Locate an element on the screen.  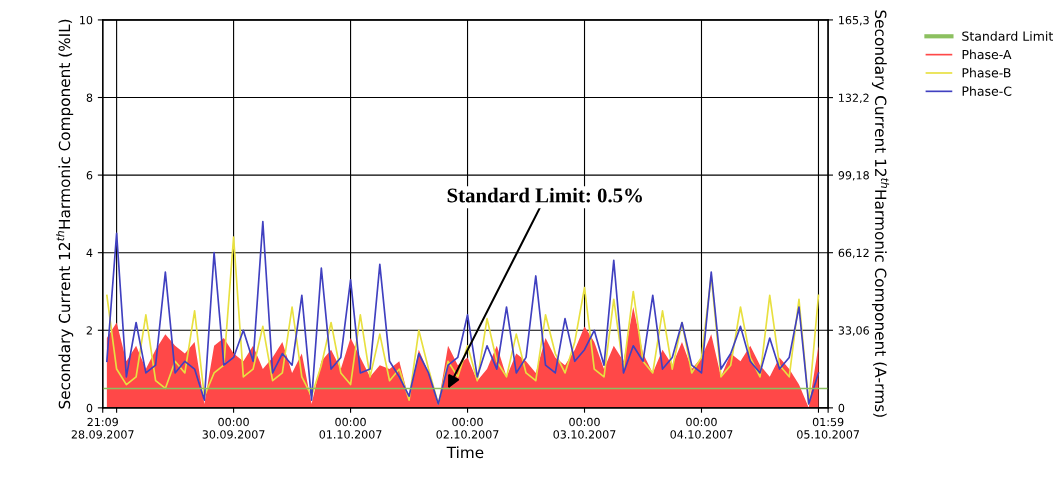
y-tick-label: 10 is located at coordinates (86, 20).